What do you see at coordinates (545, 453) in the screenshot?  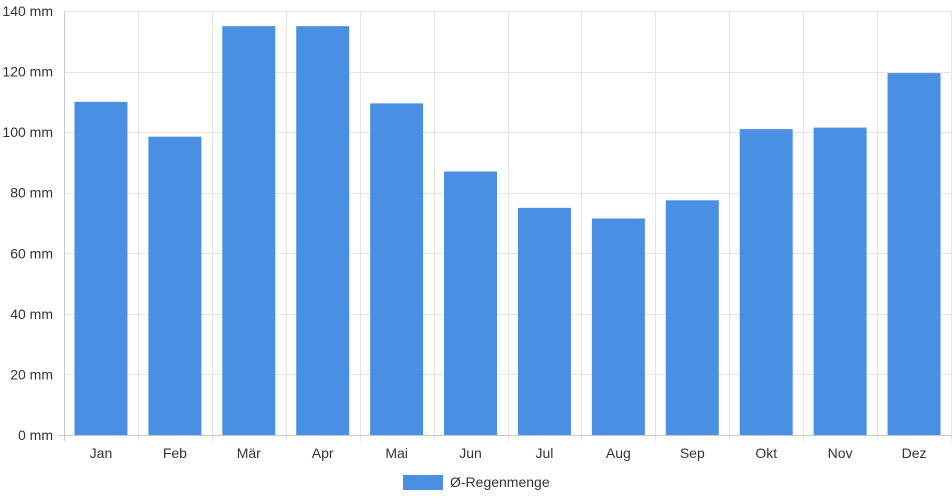 I see `x-tick-label: Jul` at bounding box center [545, 453].